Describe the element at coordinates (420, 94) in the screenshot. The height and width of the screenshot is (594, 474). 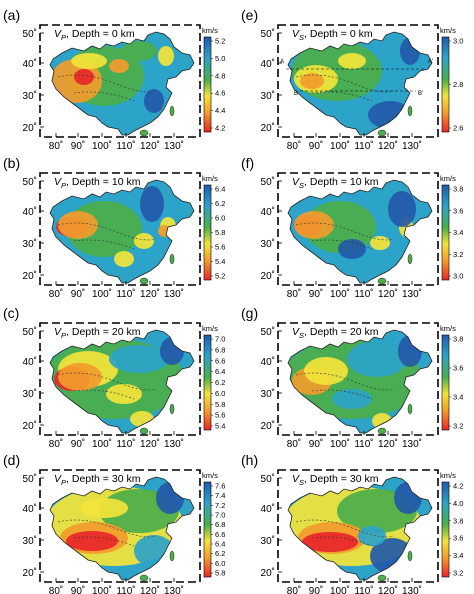
I see `profile-label: B'` at that location.